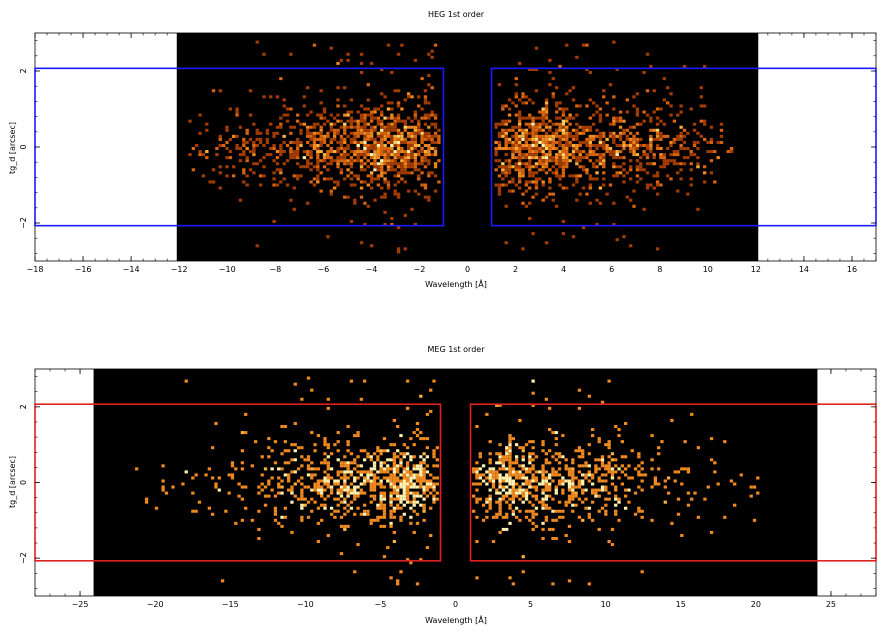 This screenshot has height=636, width=886. Describe the element at coordinates (12, 482) in the screenshot. I see `meg-ylabel: tg_d [arcsec]` at that location.